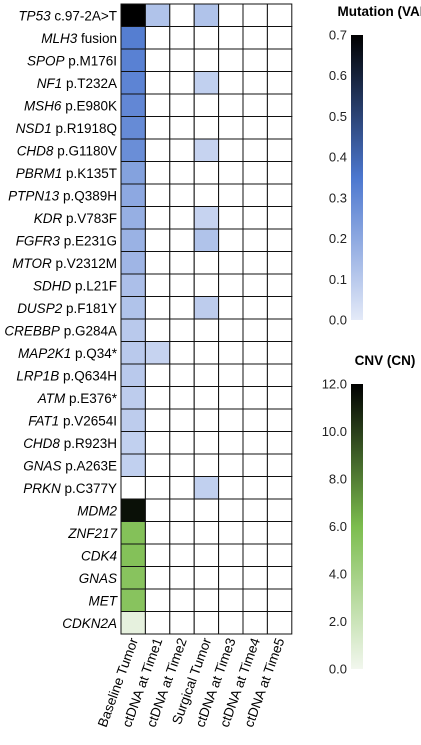  Describe the element at coordinates (75, 285) in the screenshot. I see `row-label: SDHD p.L21F` at that location.